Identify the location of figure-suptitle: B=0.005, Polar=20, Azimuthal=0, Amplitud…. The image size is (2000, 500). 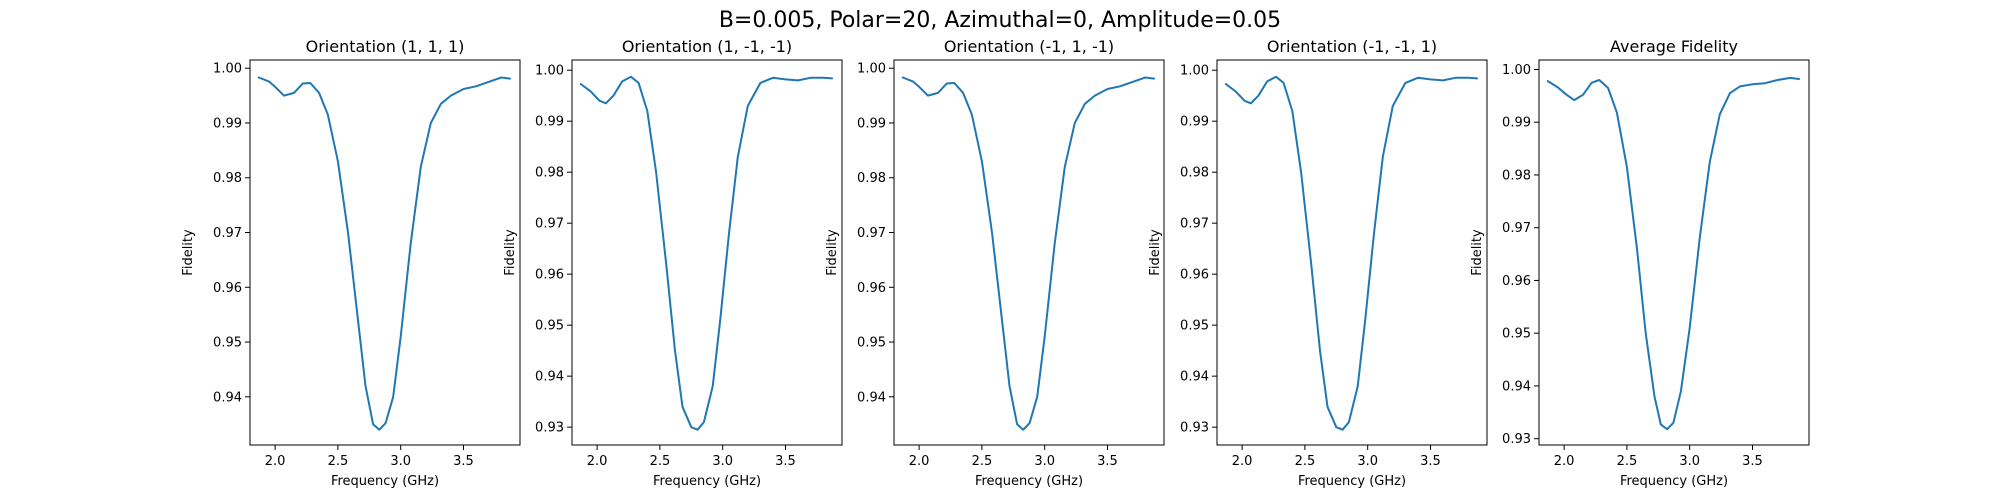
(1000, 20).